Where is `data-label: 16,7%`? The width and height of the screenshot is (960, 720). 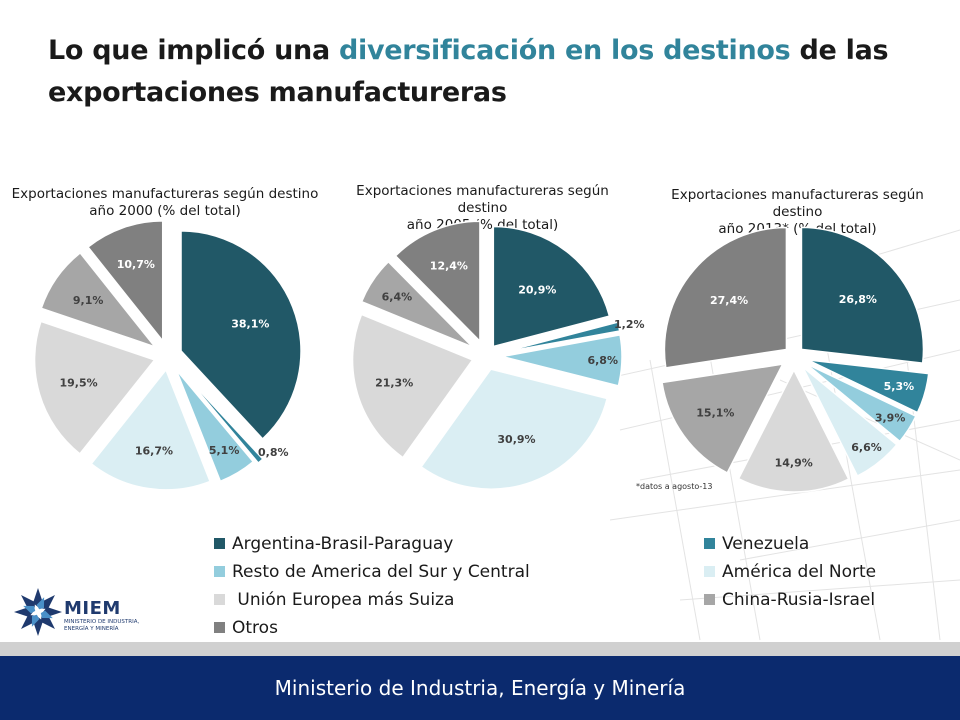 data-label: 16,7% is located at coordinates (154, 451).